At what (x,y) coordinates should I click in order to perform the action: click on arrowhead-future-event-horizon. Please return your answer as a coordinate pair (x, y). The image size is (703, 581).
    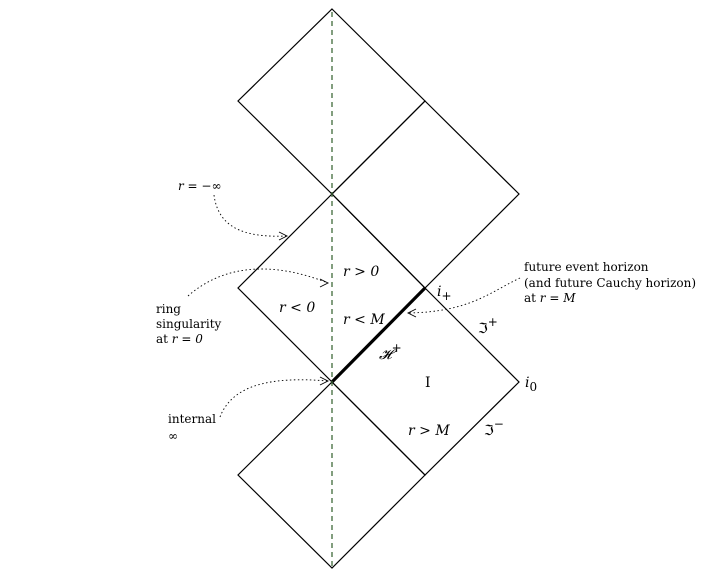
    Looking at the image, I should click on (411, 313).